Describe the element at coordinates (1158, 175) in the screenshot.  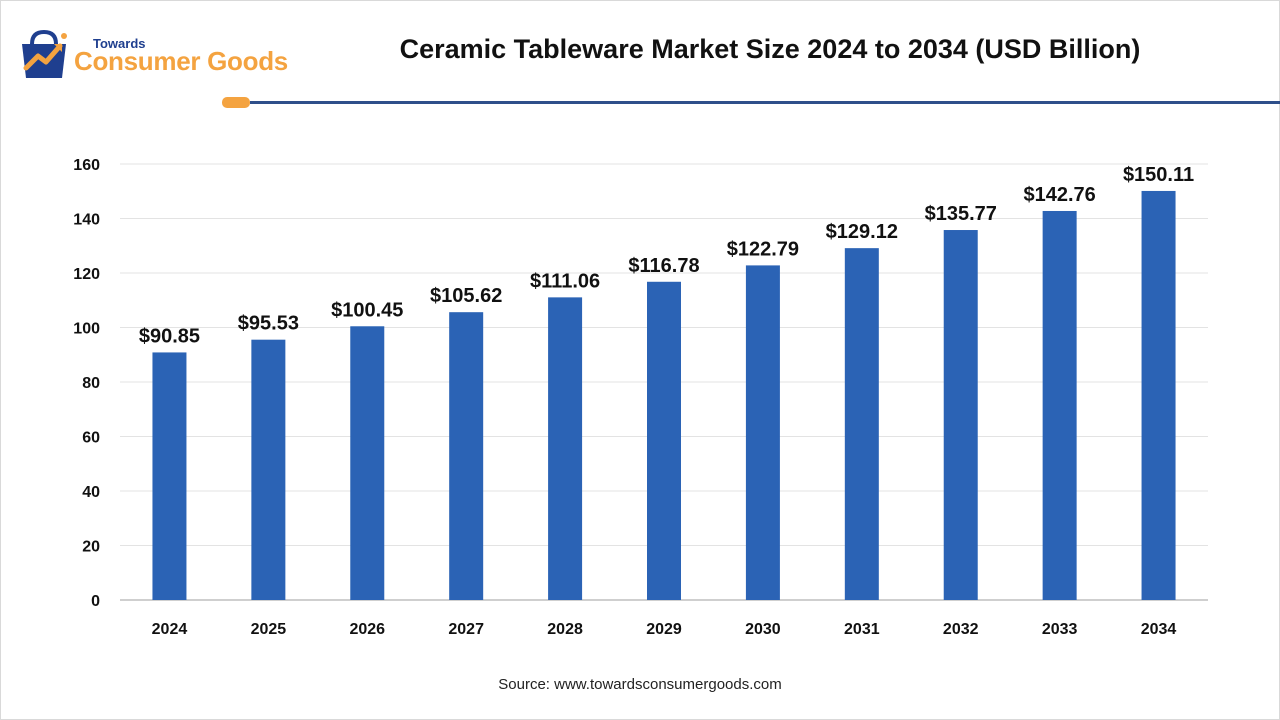
I see `data-label: $150.11` at that location.